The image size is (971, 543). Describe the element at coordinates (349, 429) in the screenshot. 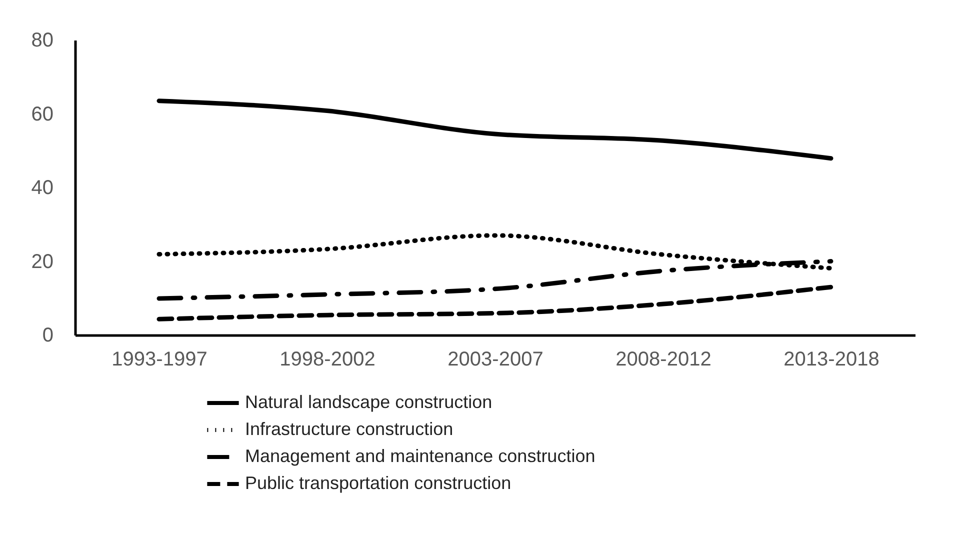

I see `legend-label: Infrastructure construction` at that location.